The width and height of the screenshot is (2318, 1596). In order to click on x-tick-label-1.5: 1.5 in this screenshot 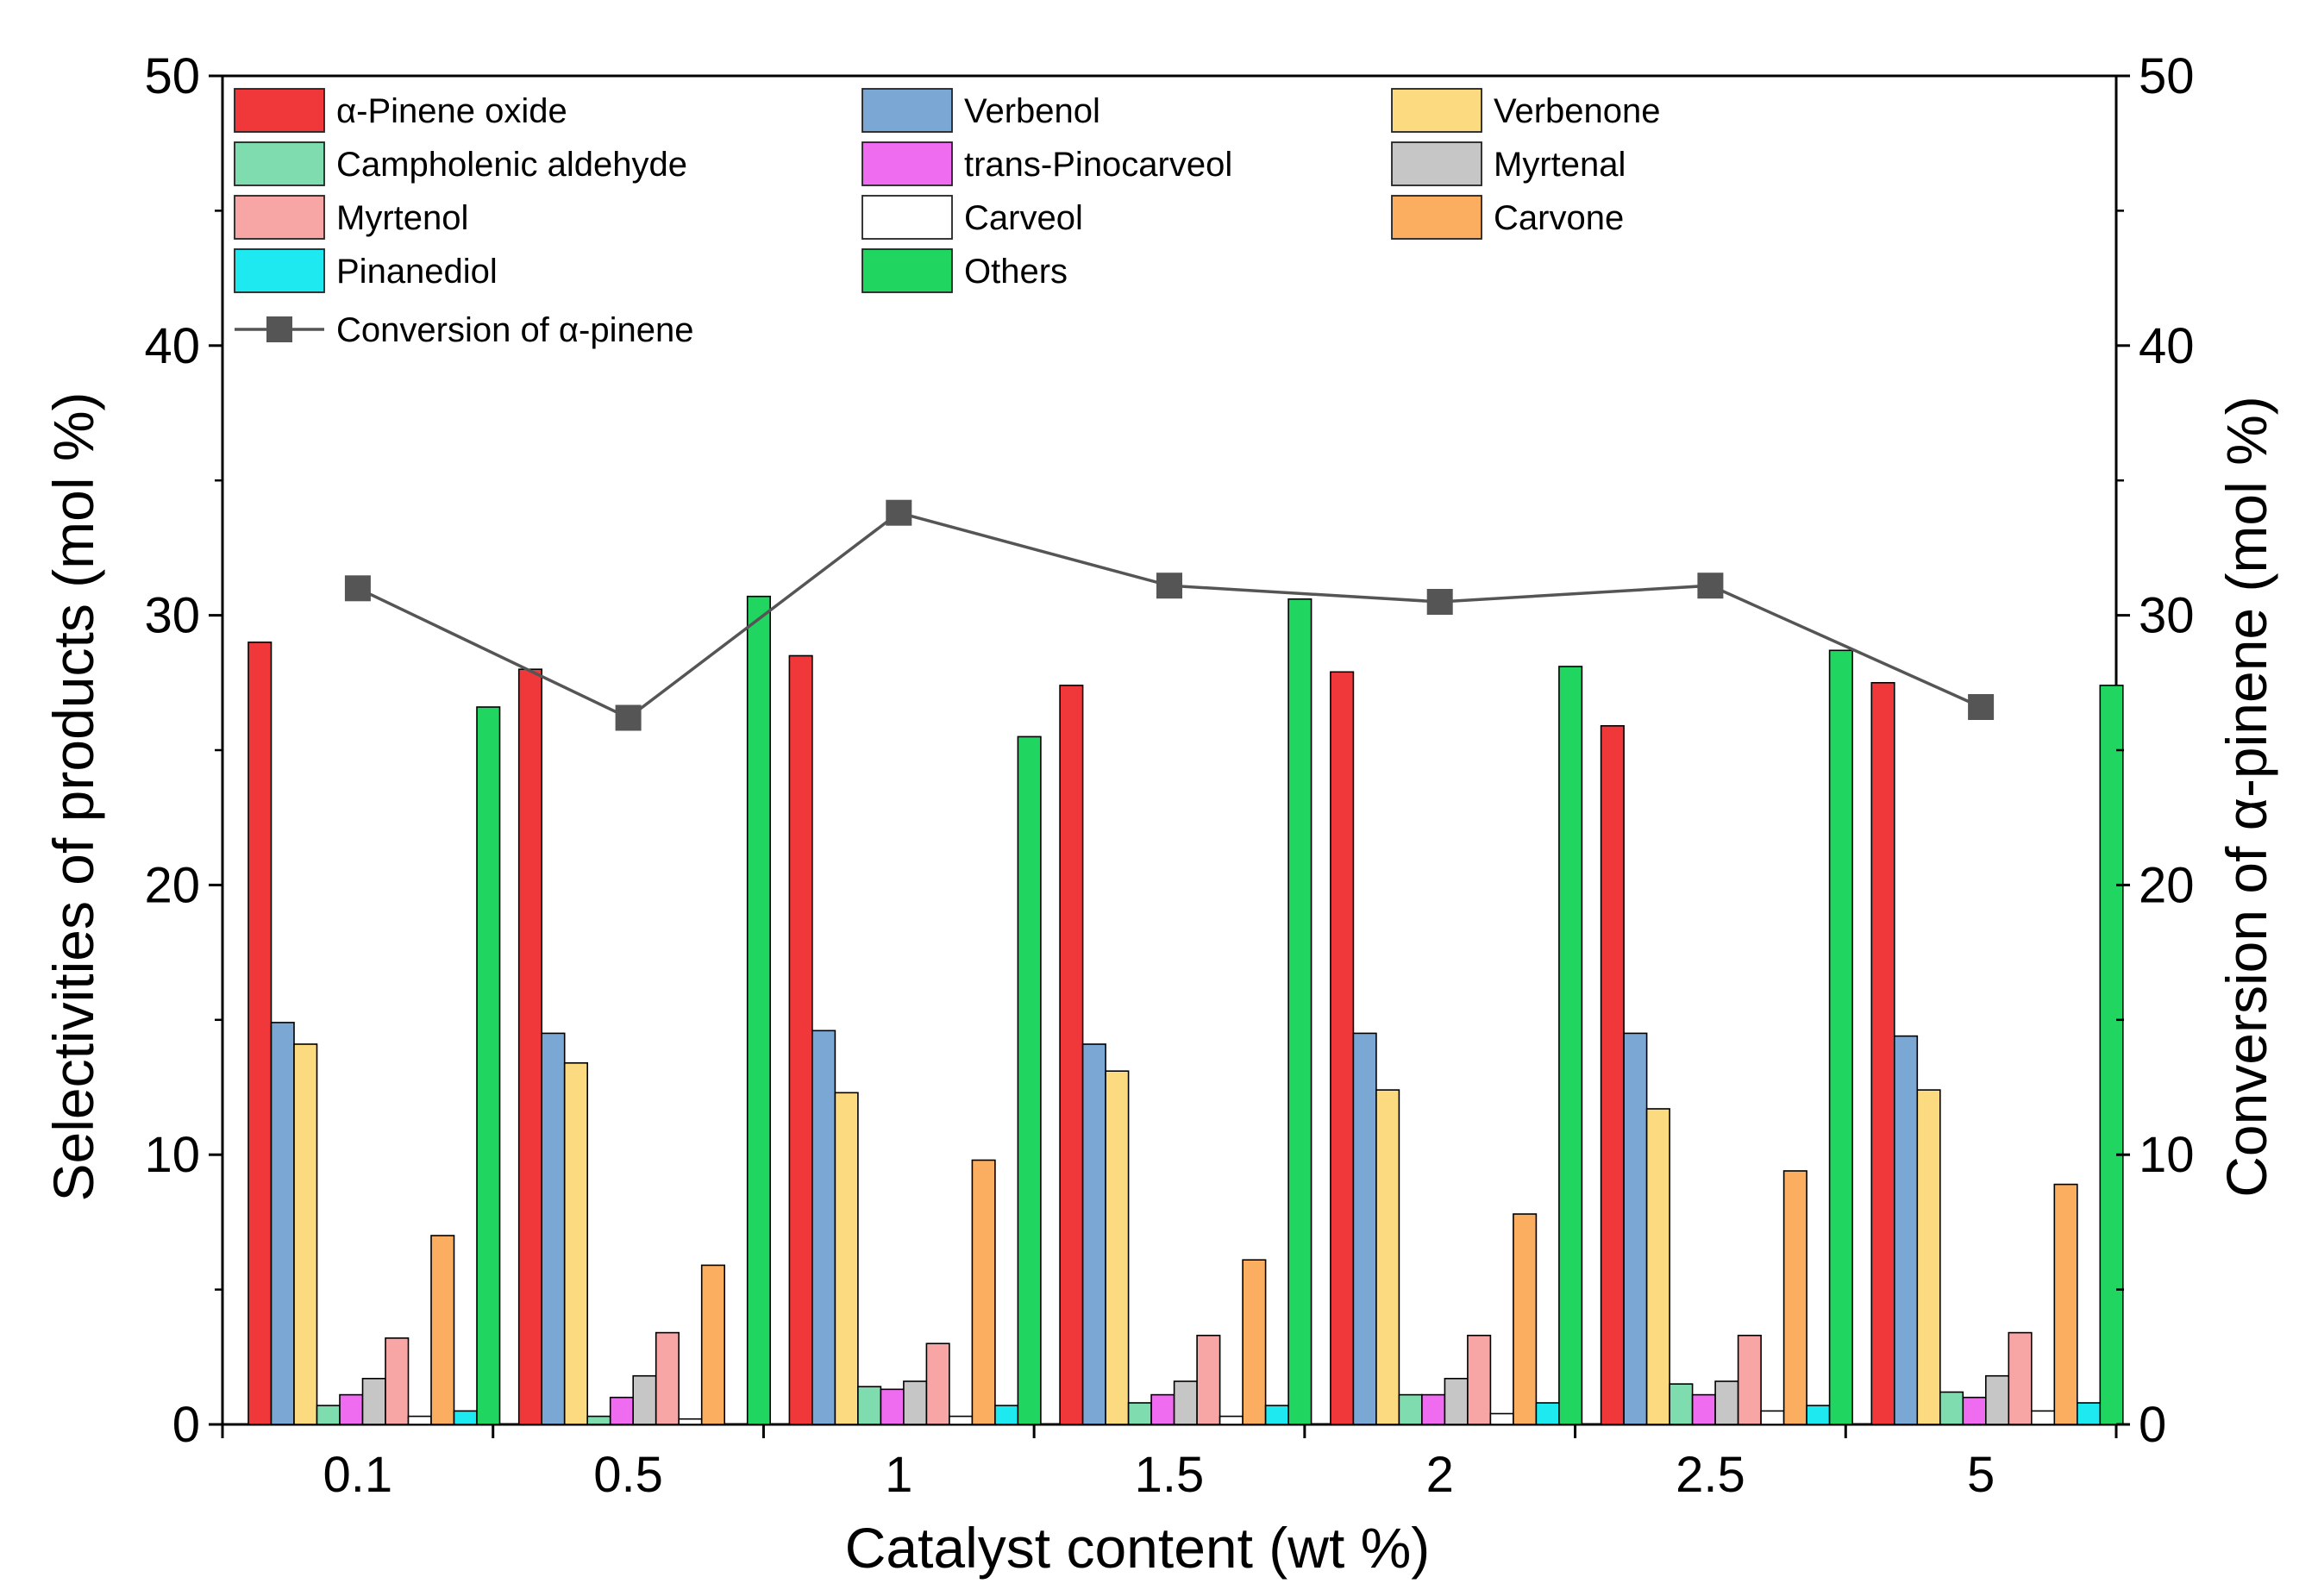, I will do `click(1170, 1475)`.